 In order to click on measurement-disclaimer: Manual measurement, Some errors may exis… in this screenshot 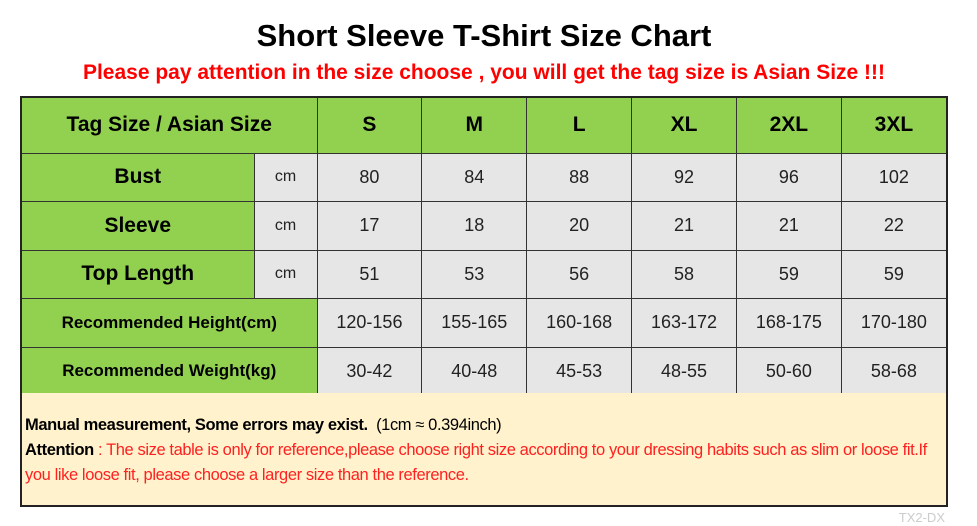, I will do `click(196, 425)`.